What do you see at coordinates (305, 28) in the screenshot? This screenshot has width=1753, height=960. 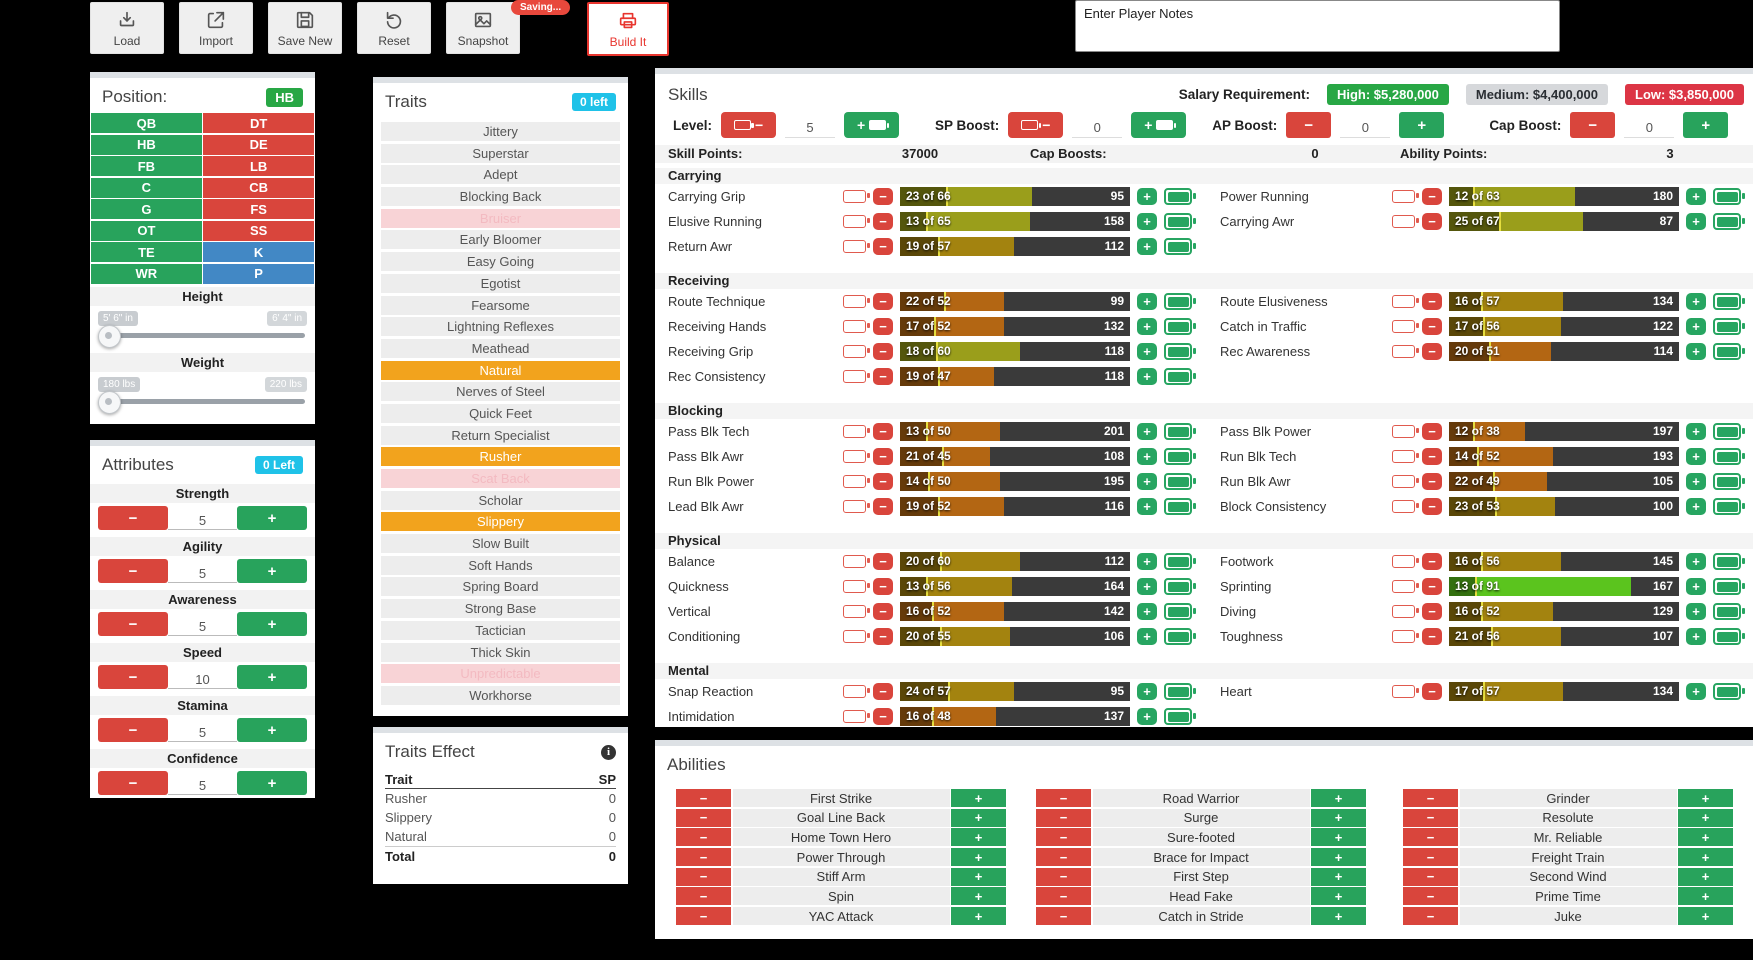 I see `toolbar-button-save-new: Save New` at bounding box center [305, 28].